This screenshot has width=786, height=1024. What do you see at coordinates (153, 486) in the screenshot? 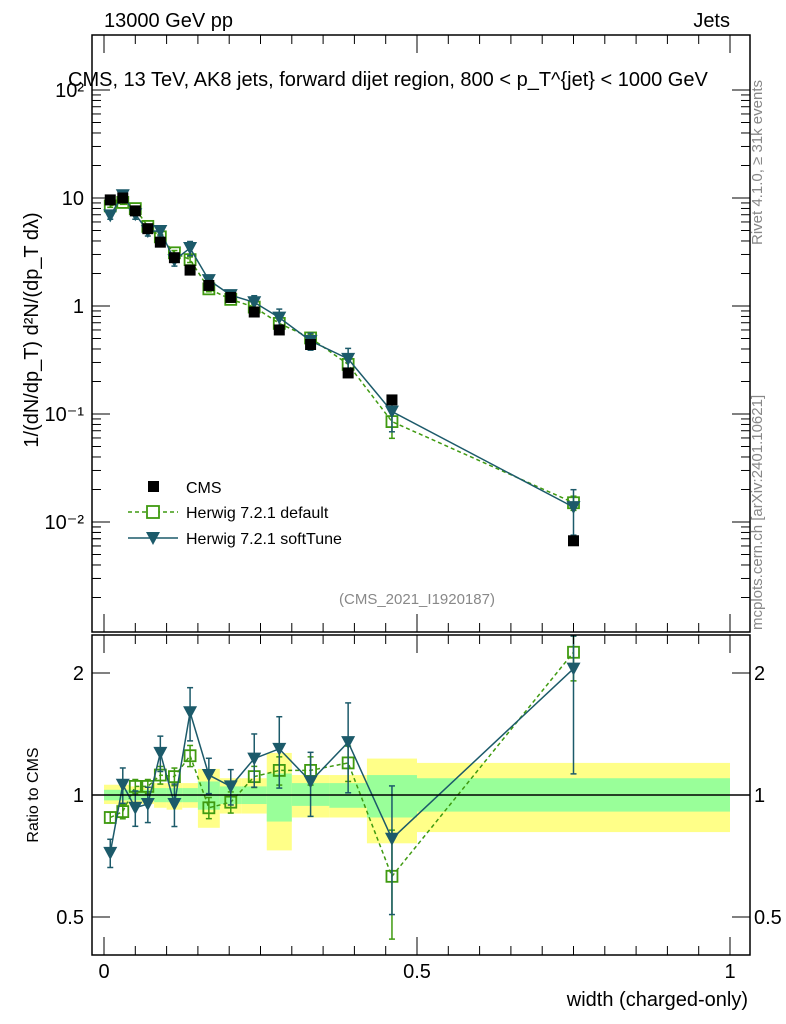
I see `legend-cms-marker` at bounding box center [153, 486].